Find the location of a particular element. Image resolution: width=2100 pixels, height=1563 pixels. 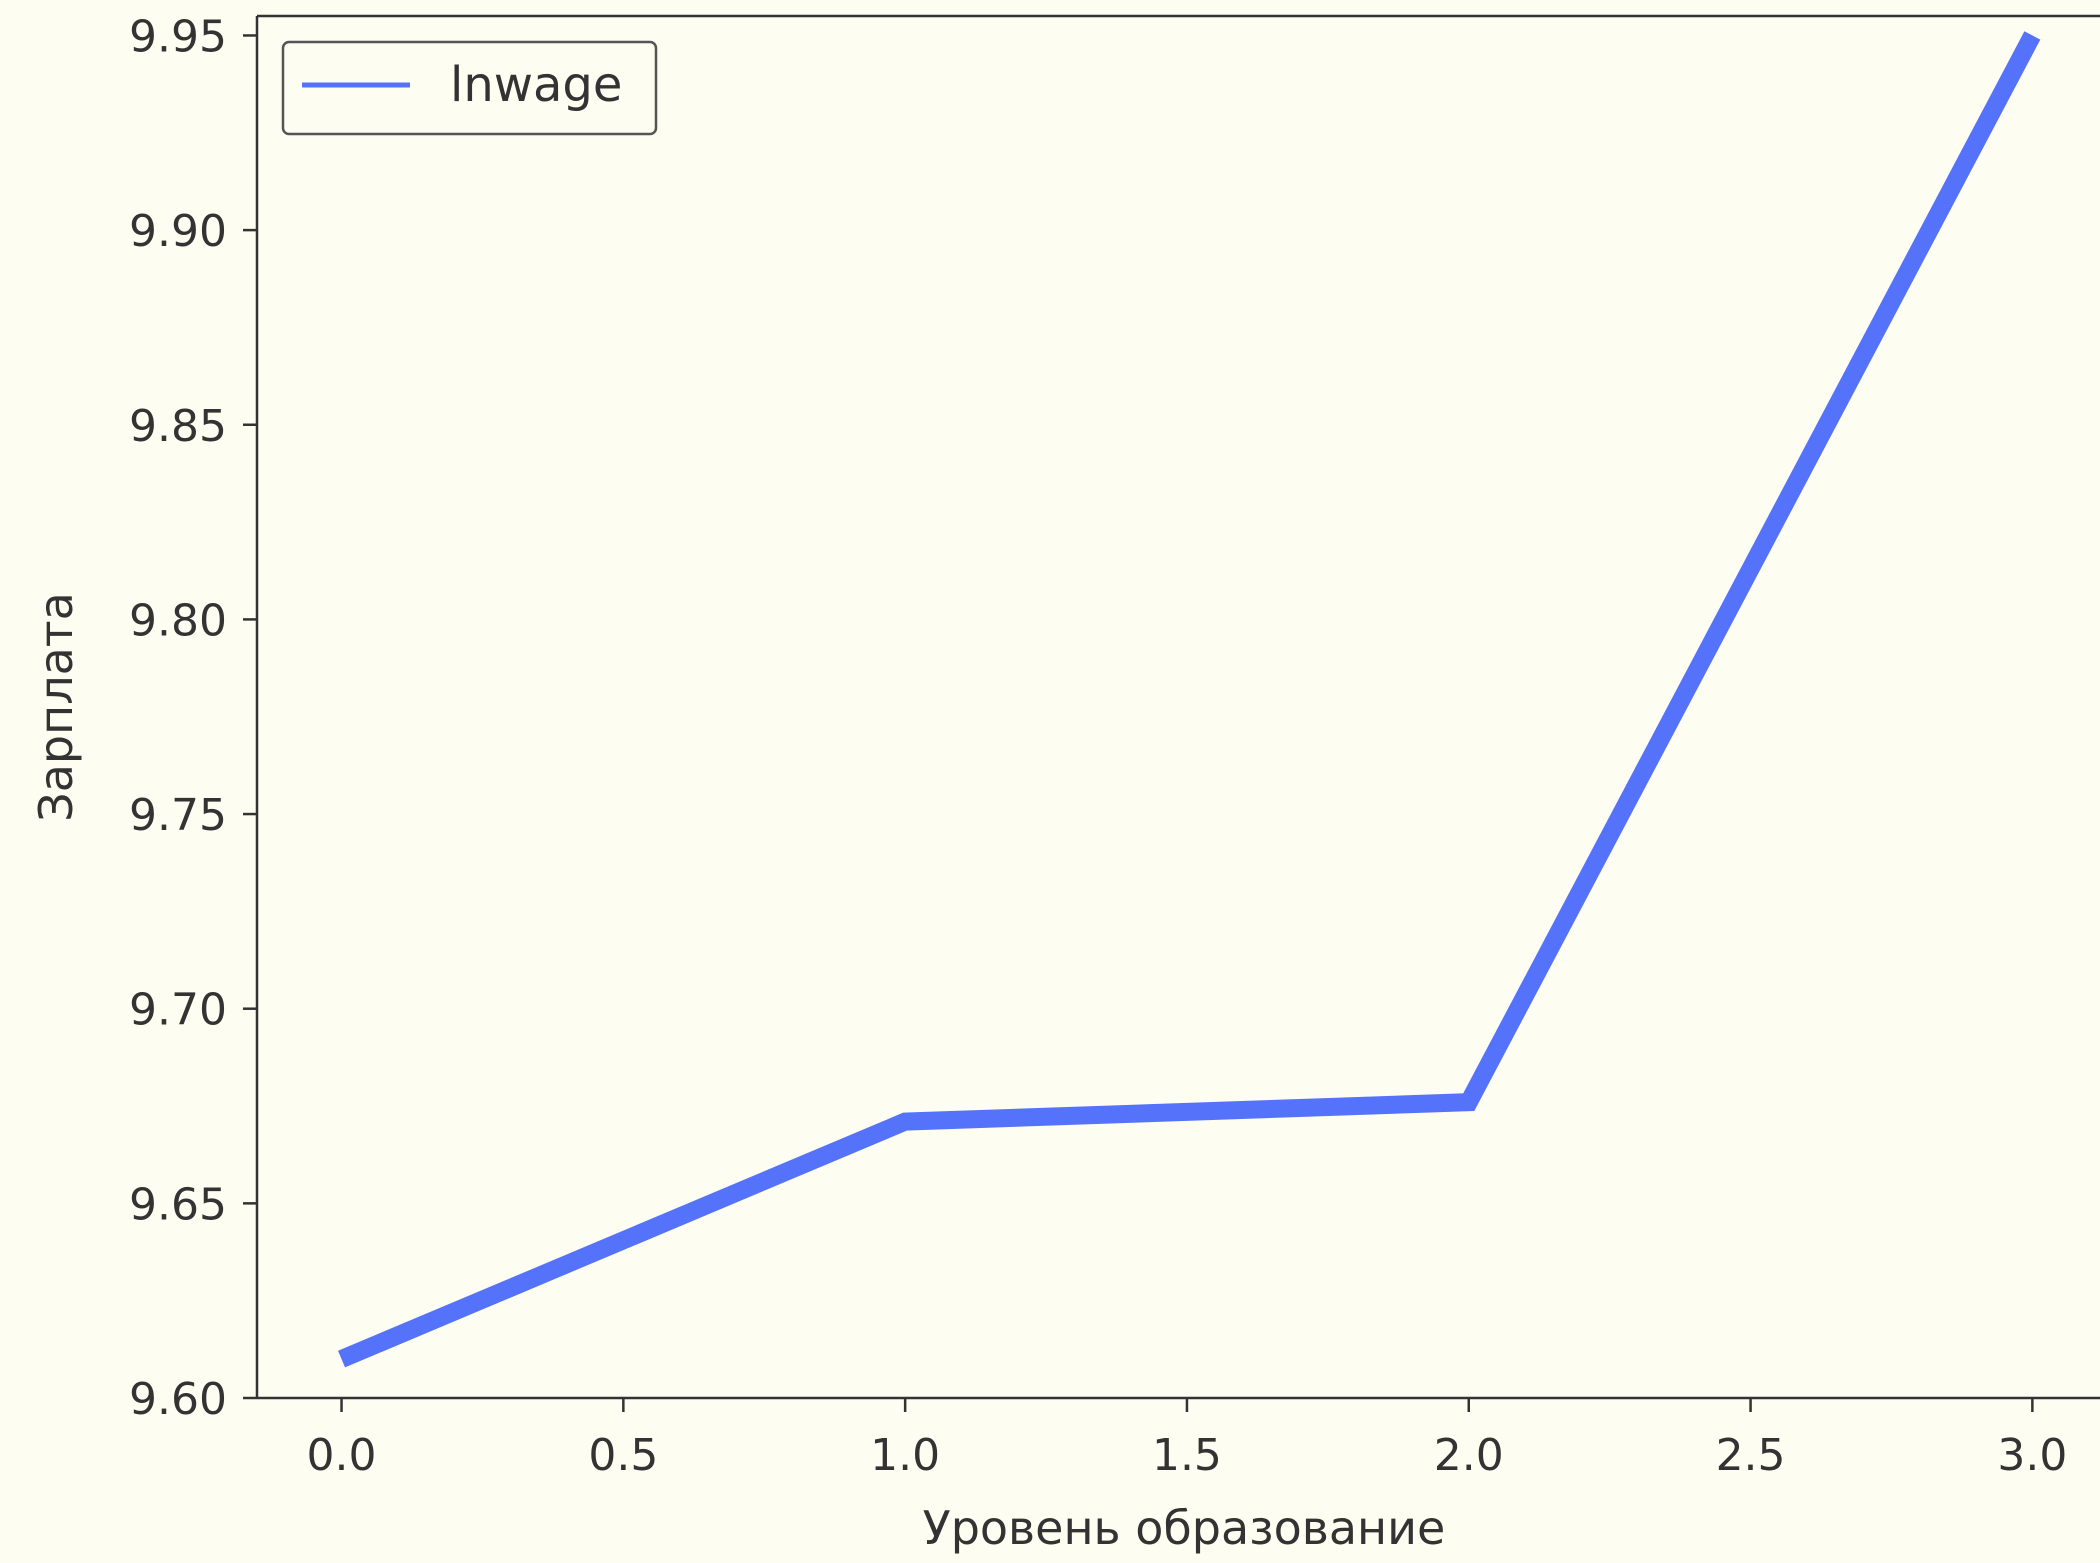

x-tick-label: 0.0 is located at coordinates (342, 1455).